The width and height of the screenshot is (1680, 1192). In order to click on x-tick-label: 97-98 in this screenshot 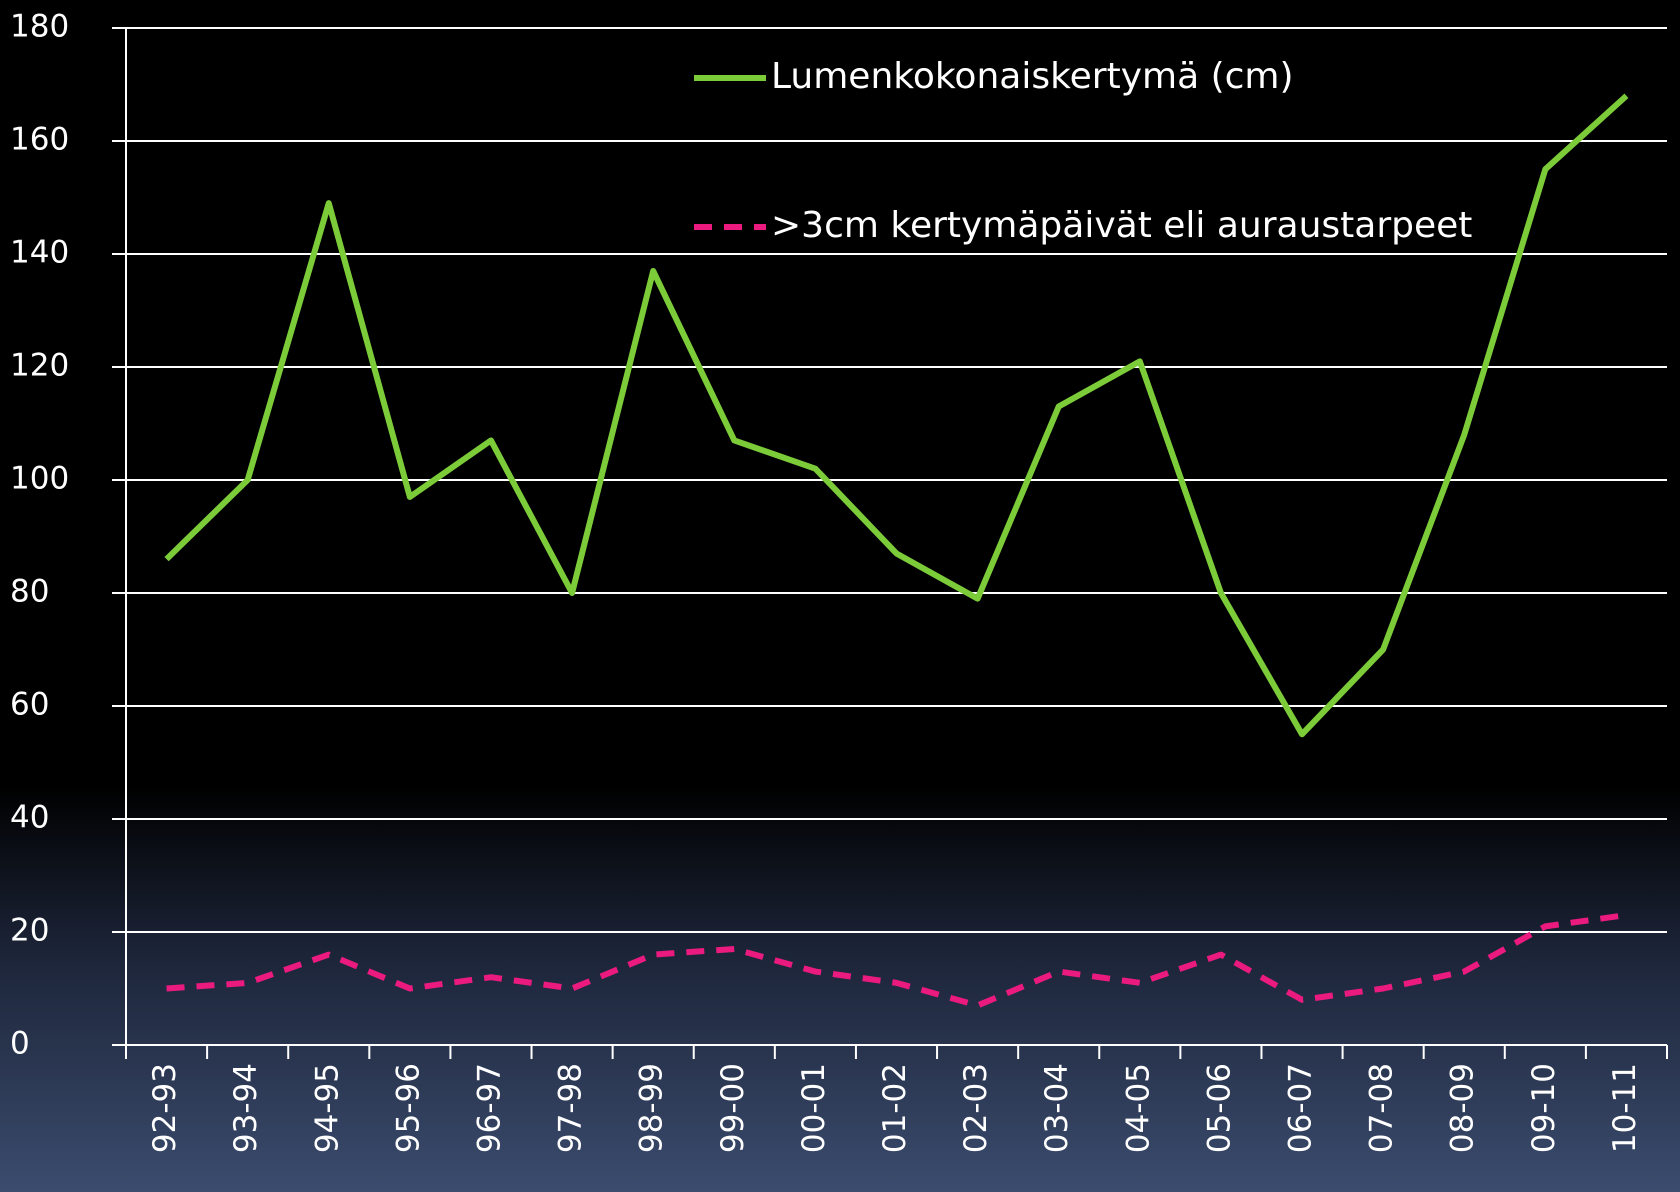, I will do `click(571, 1108)`.